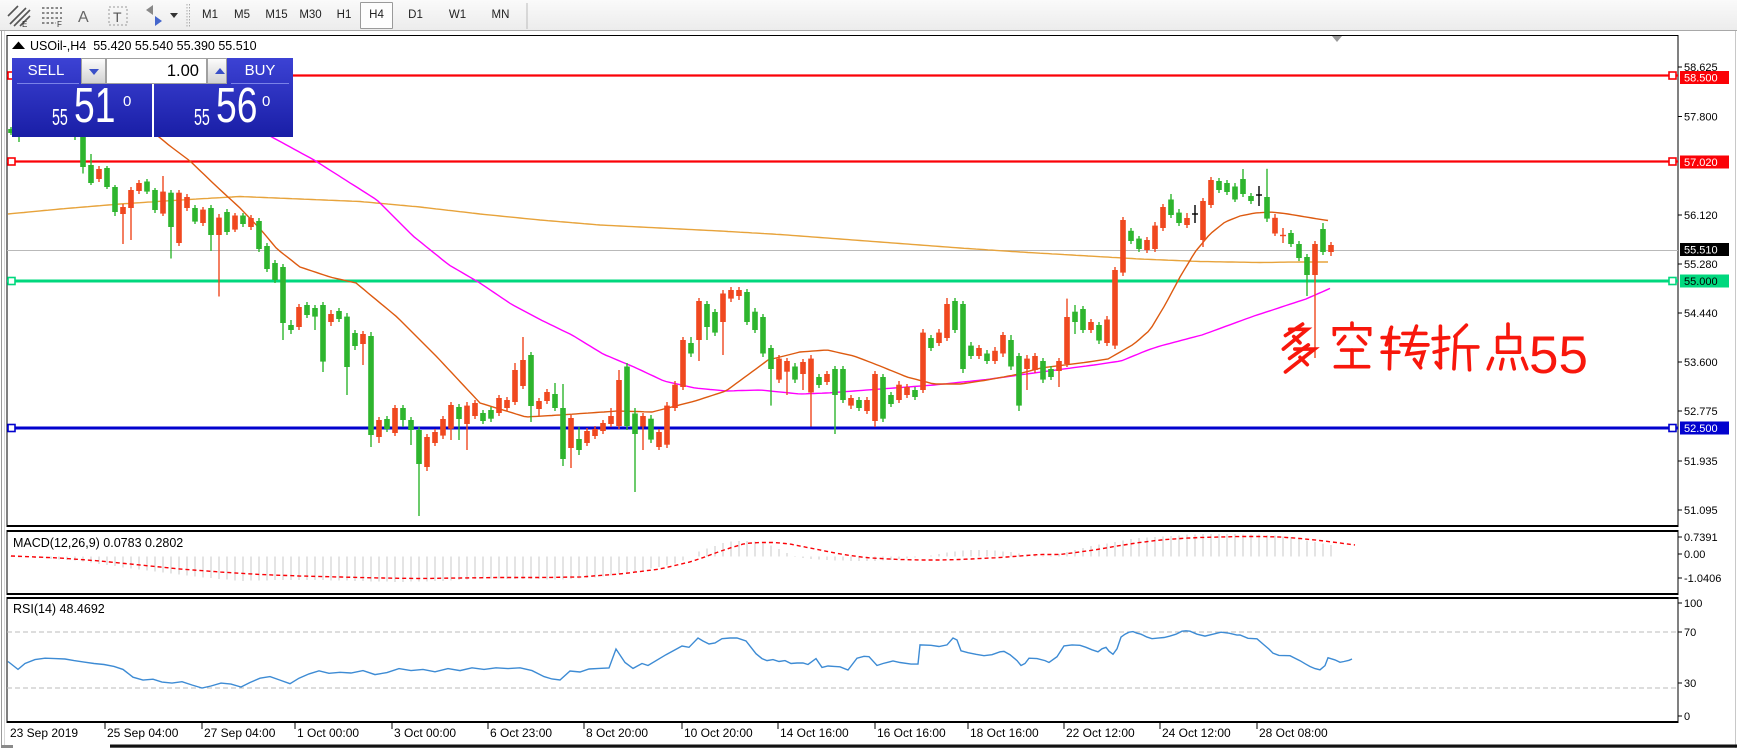 The width and height of the screenshot is (1737, 748). What do you see at coordinates (1293, 733) in the screenshot?
I see `svg-text: 28 Oct 08:00` at bounding box center [1293, 733].